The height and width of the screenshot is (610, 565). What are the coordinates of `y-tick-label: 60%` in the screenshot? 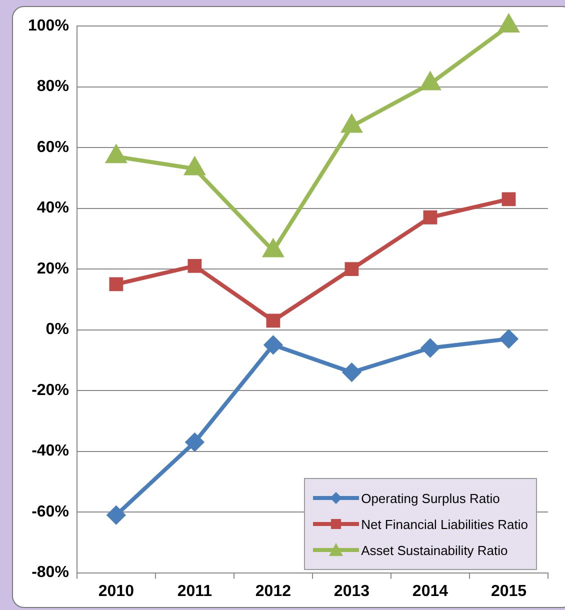 It's located at (52, 147).